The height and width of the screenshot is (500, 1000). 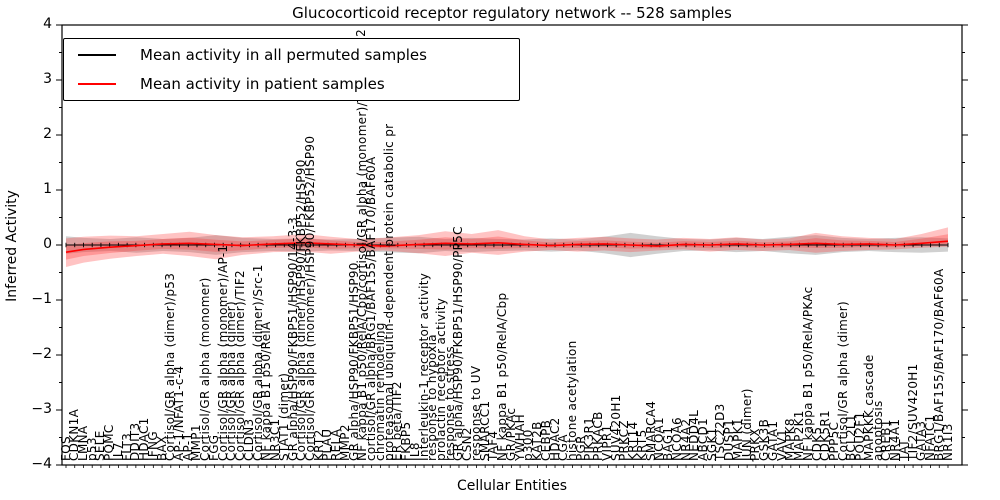 I want to click on legend-label: Mean activity in all permuted samples, so click(x=283, y=54).